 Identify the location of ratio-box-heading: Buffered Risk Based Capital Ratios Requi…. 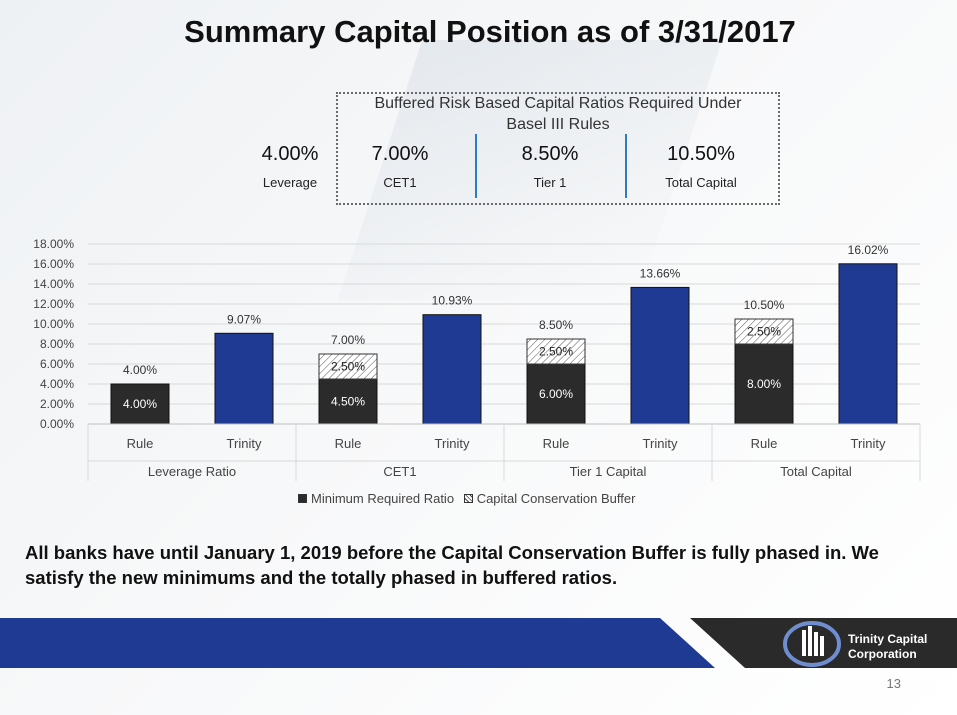
(558, 114).